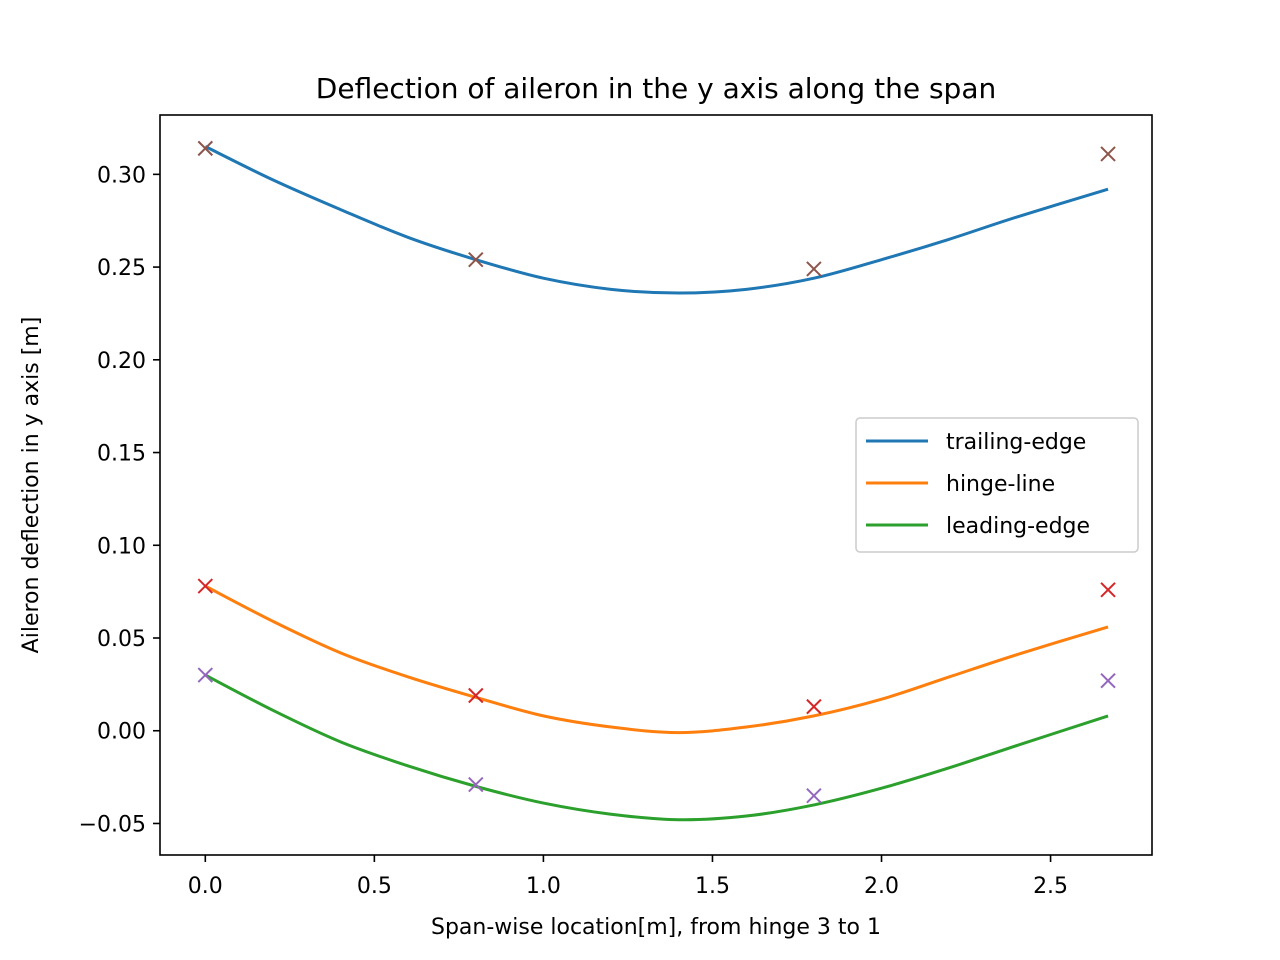  What do you see at coordinates (656, 659) in the screenshot?
I see `series-line-hinge-line` at bounding box center [656, 659].